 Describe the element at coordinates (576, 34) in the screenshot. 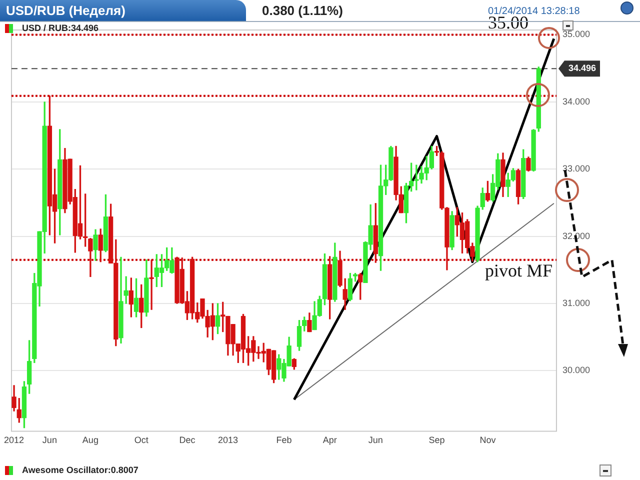

I see `y-tick-label: 35.000` at that location.